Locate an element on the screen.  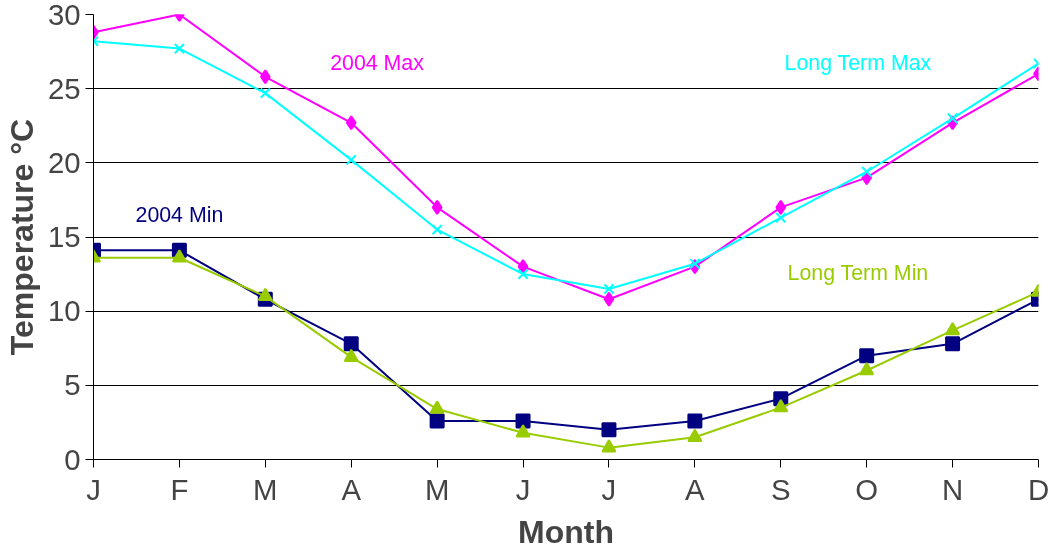
x-tick-label: S is located at coordinates (780, 489).